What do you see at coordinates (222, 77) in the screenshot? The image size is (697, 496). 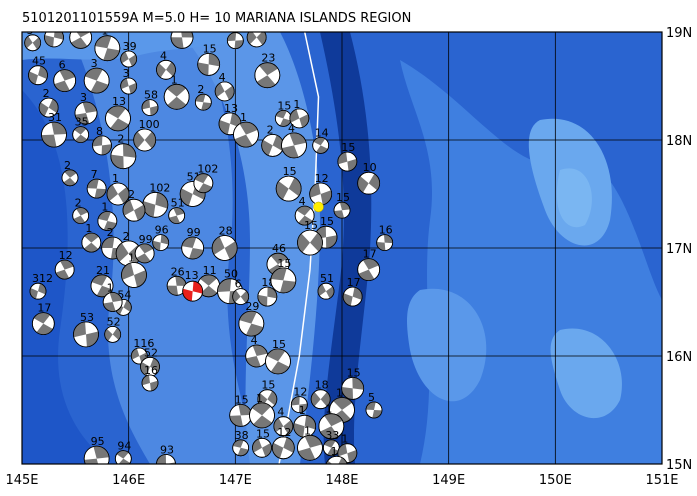 I see `mechanism-label: 4` at bounding box center [222, 77].